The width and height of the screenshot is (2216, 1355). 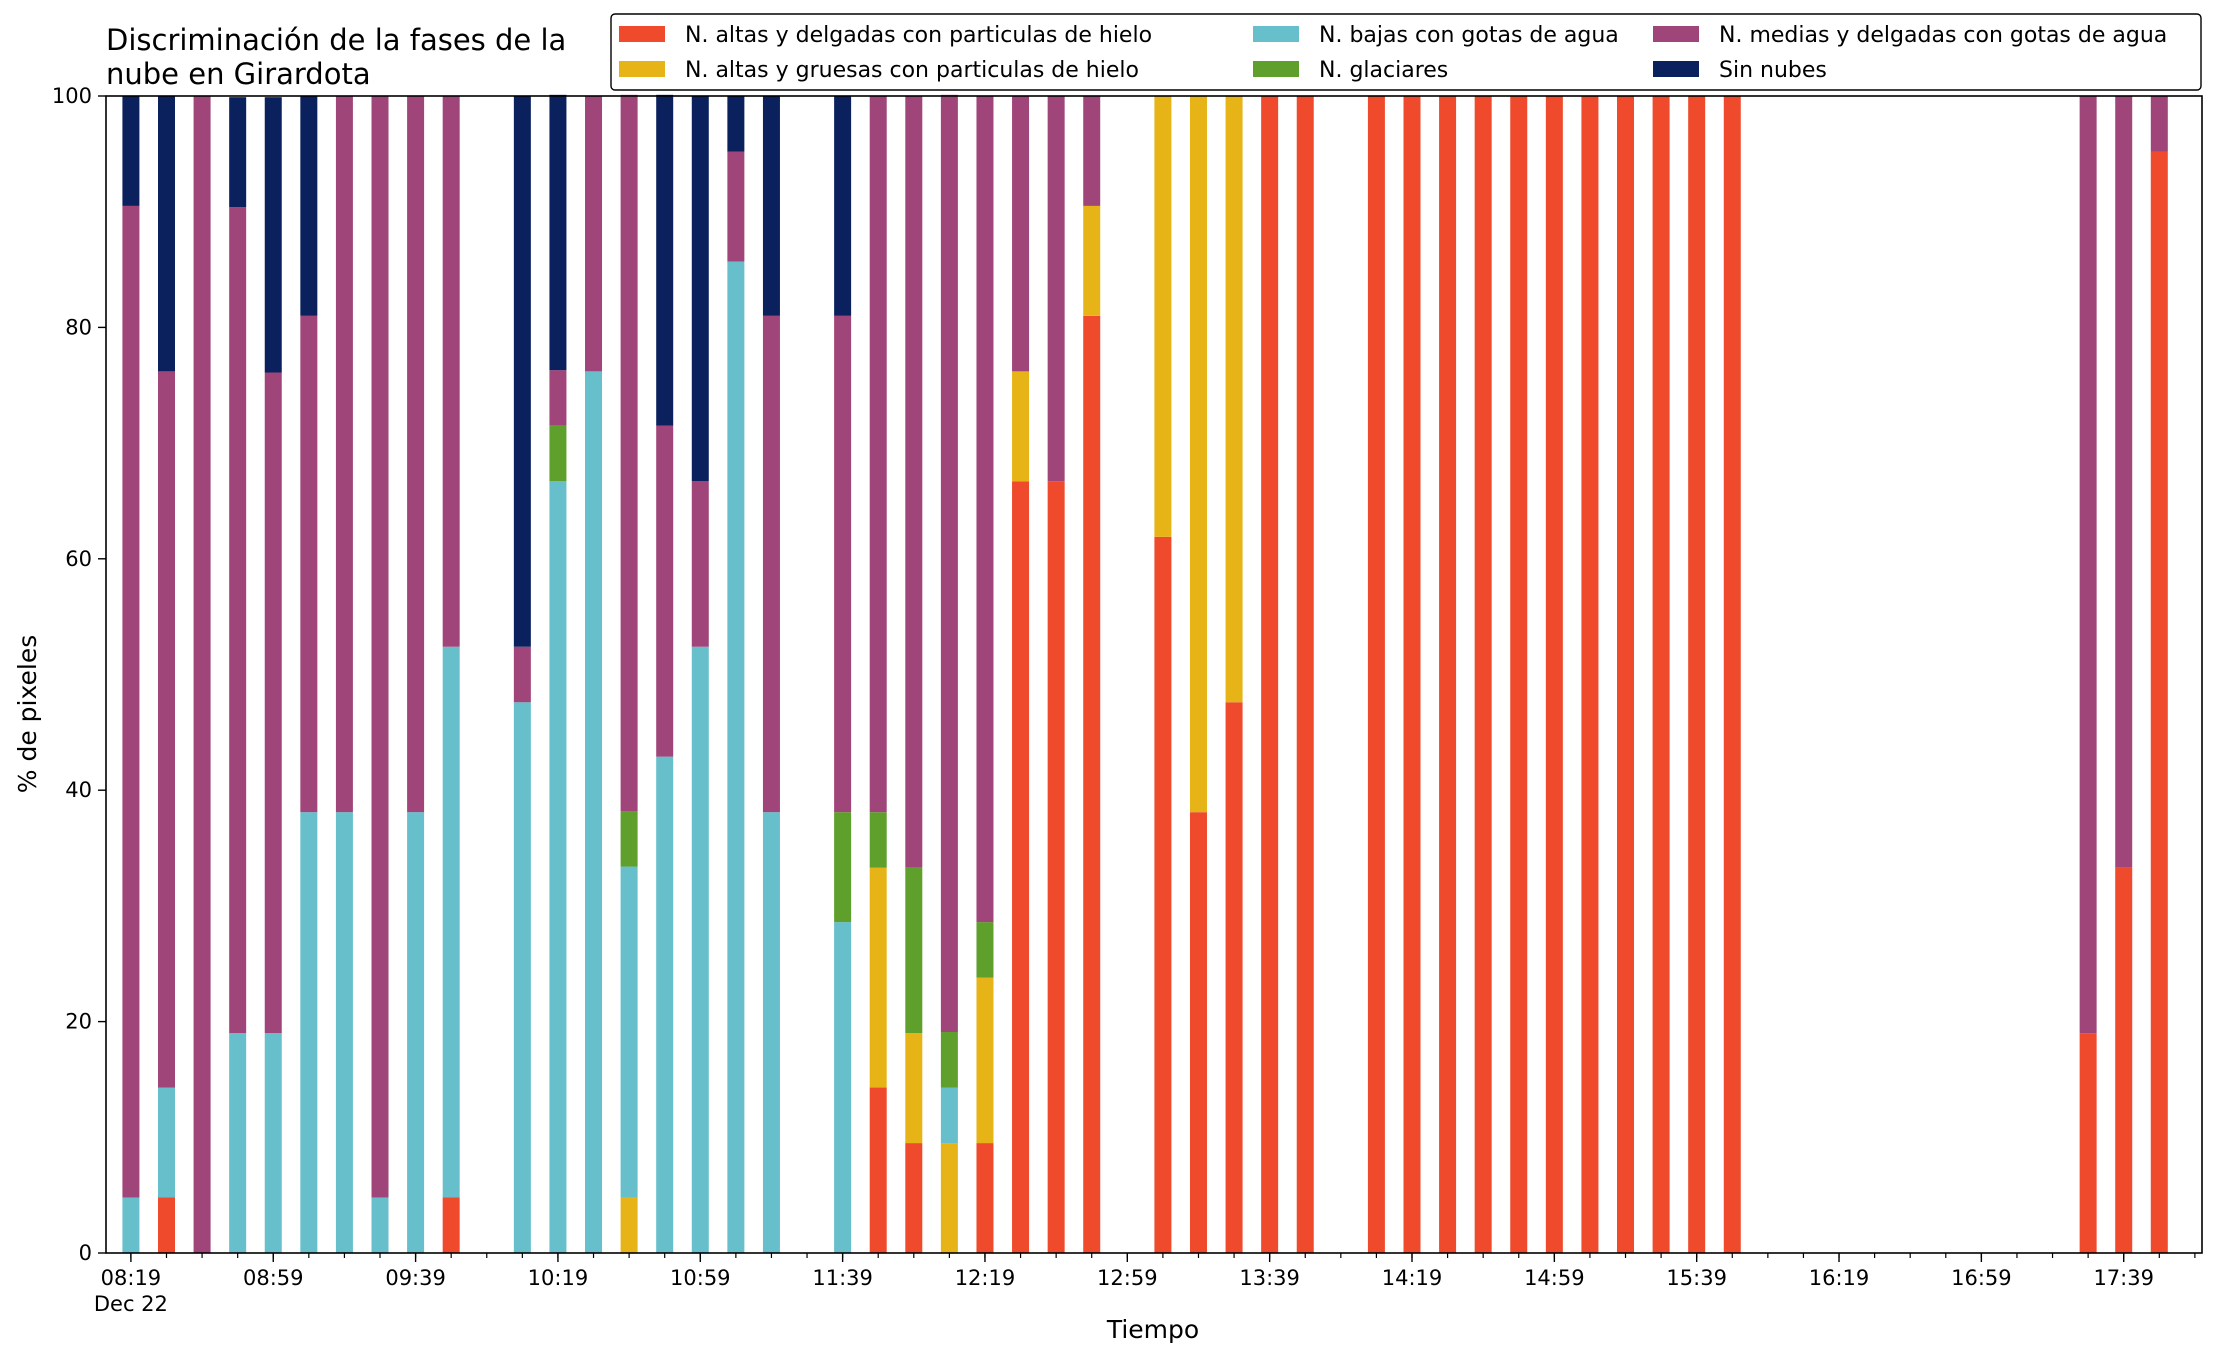 I want to click on x-tick-label-1459: 14:59, so click(x=1554, y=1278).